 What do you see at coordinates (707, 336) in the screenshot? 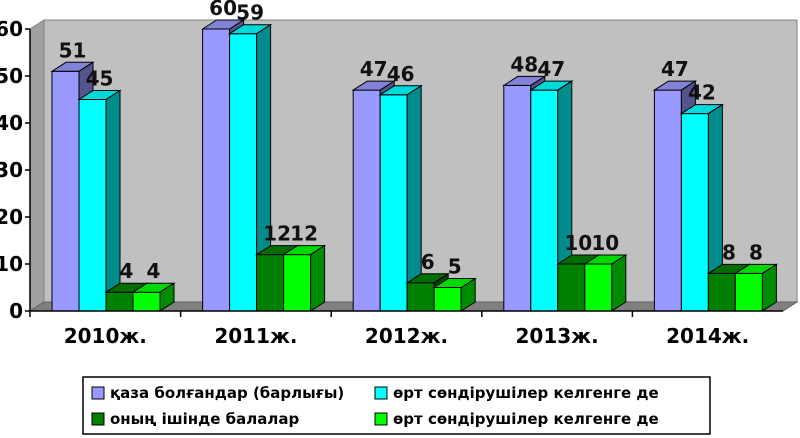
I see `x-tick-label: 2014ж.` at bounding box center [707, 336].